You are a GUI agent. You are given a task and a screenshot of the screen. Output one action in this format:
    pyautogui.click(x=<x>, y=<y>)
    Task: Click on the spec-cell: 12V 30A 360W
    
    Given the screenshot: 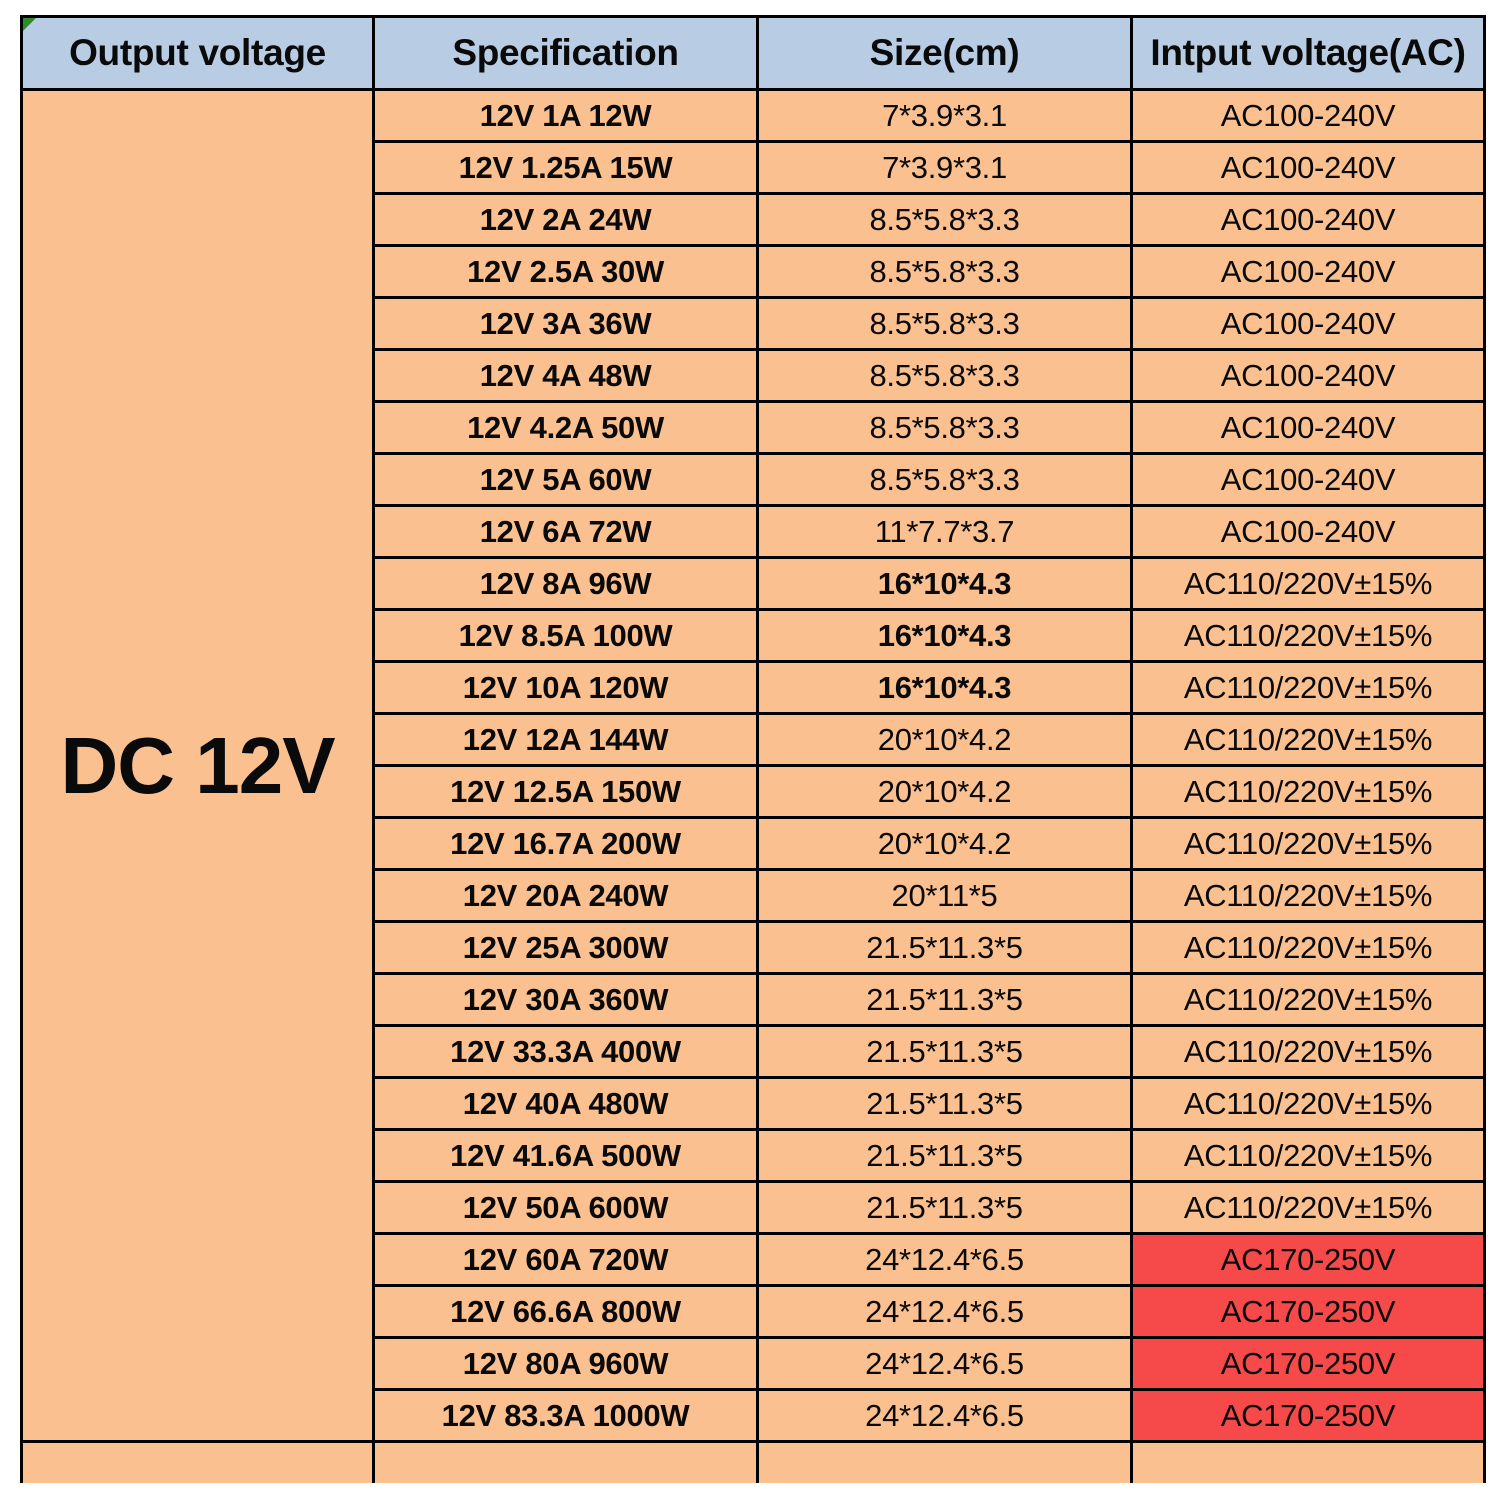 What is the action you would take?
    pyautogui.click(x=565, y=999)
    